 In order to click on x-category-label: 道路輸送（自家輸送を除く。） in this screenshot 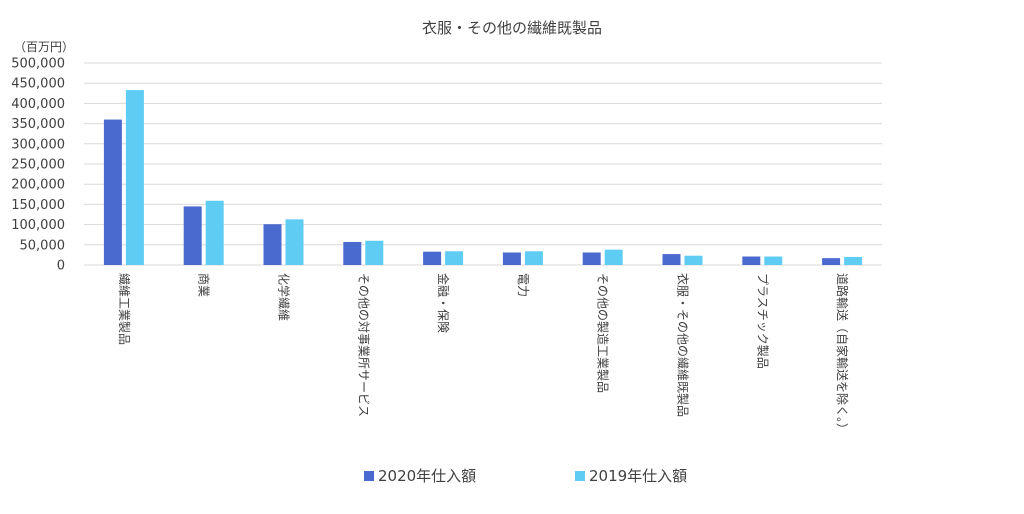, I will do `click(842, 354)`.